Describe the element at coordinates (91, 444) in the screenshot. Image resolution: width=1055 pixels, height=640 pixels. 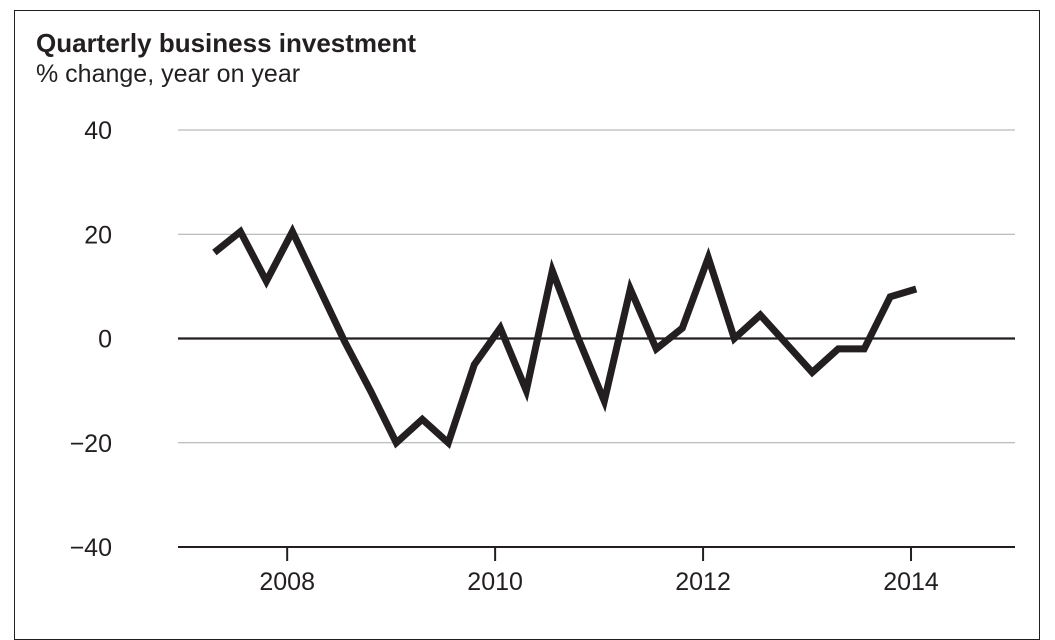
I see `y-tick-label: −20` at that location.